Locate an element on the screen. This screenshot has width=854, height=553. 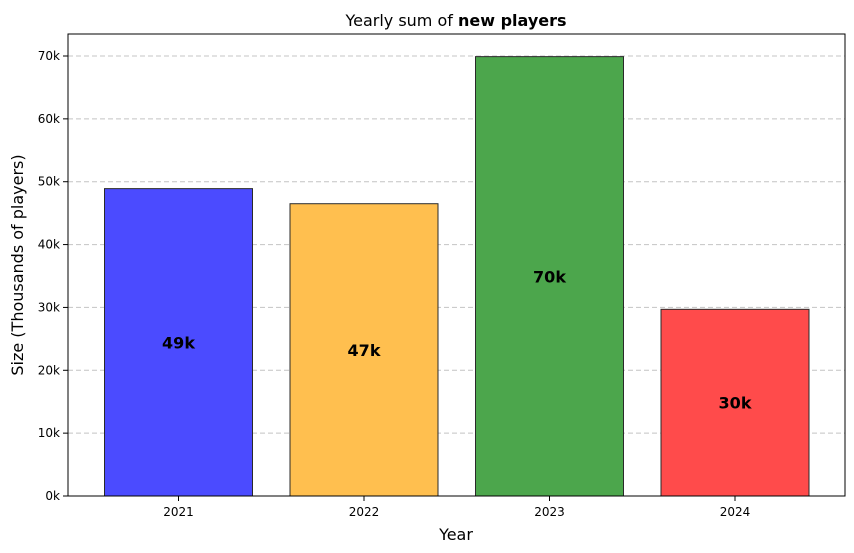
y-tick-label: 50k is located at coordinates (49, 182).